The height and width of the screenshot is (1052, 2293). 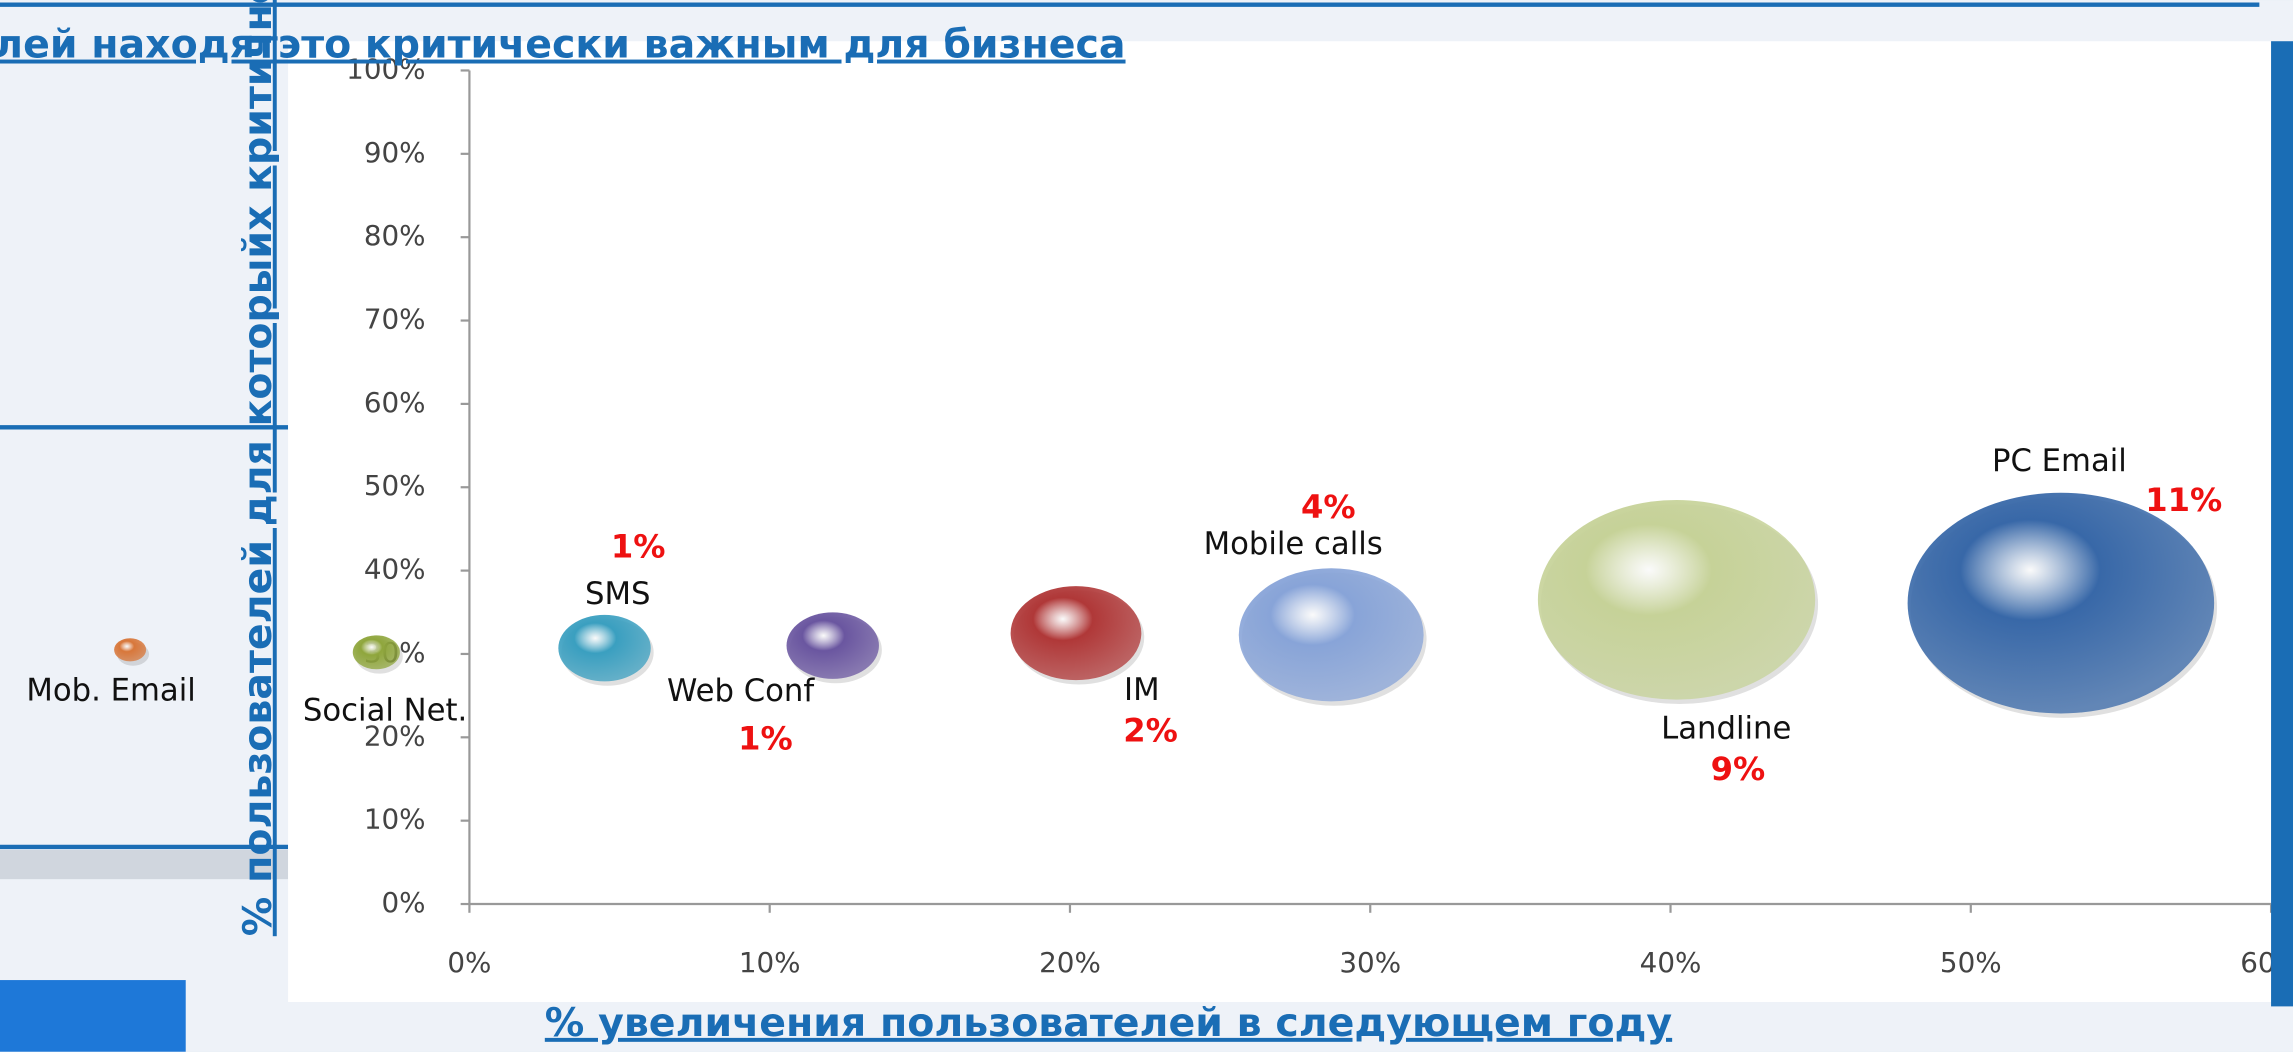 What do you see at coordinates (1293, 544) in the screenshot?
I see `bubble-label: Mobile calls` at bounding box center [1293, 544].